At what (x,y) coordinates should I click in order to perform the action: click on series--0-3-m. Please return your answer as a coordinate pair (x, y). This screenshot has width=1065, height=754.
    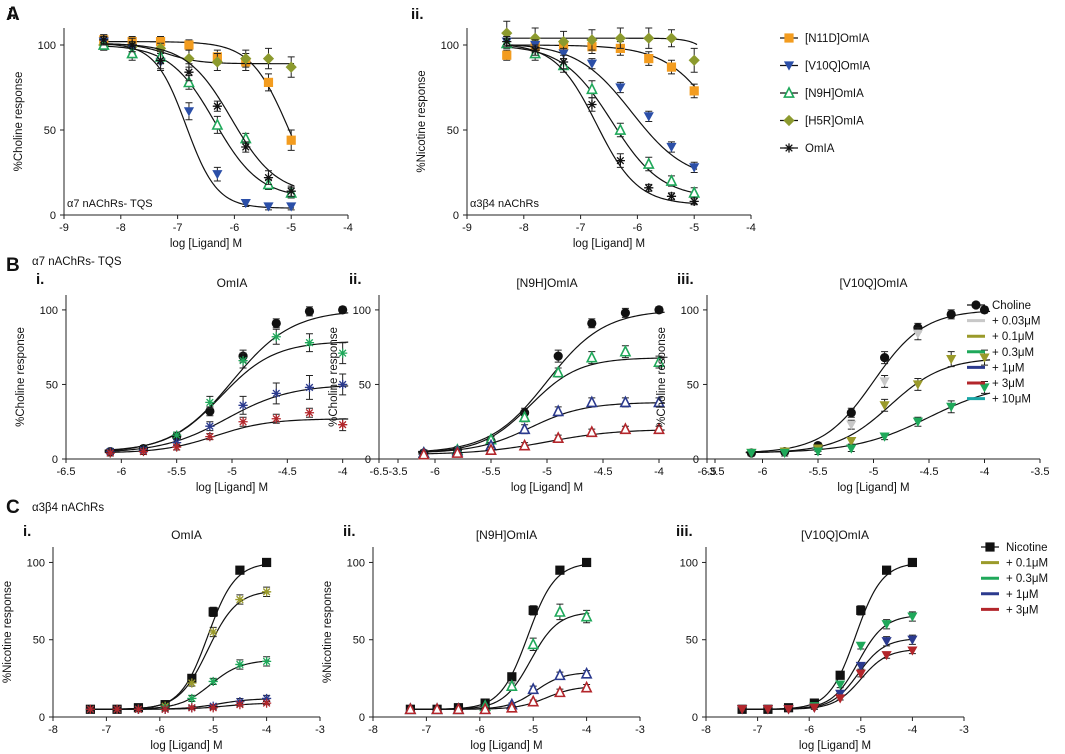
    Looking at the image, I should click on (226, 392).